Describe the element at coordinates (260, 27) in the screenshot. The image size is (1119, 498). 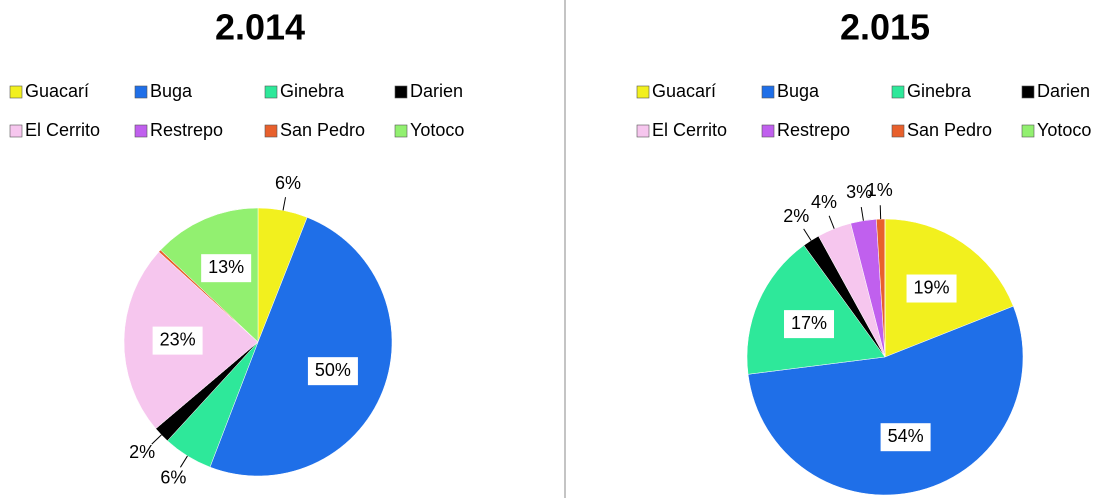
I see `chart-title: 2.014` at that location.